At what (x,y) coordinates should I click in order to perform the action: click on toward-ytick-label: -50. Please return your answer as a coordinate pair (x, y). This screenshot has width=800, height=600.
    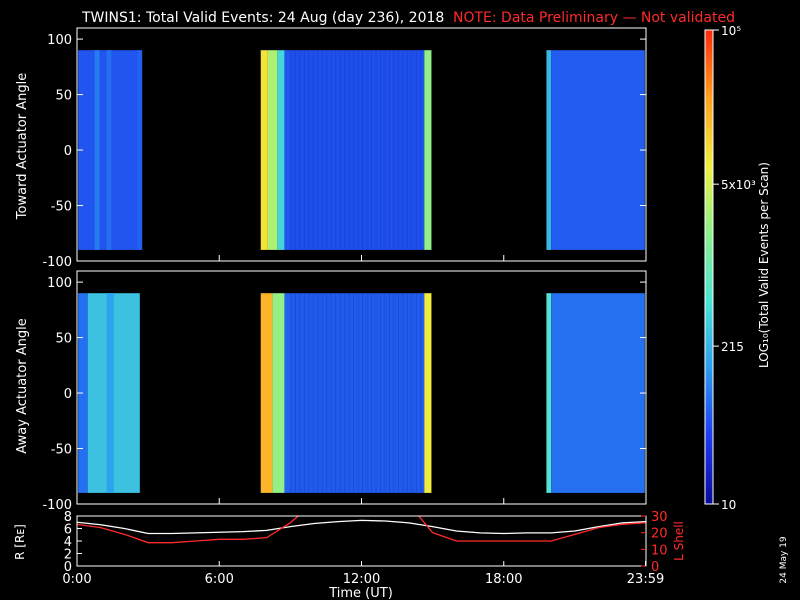
    Looking at the image, I should click on (61, 207).